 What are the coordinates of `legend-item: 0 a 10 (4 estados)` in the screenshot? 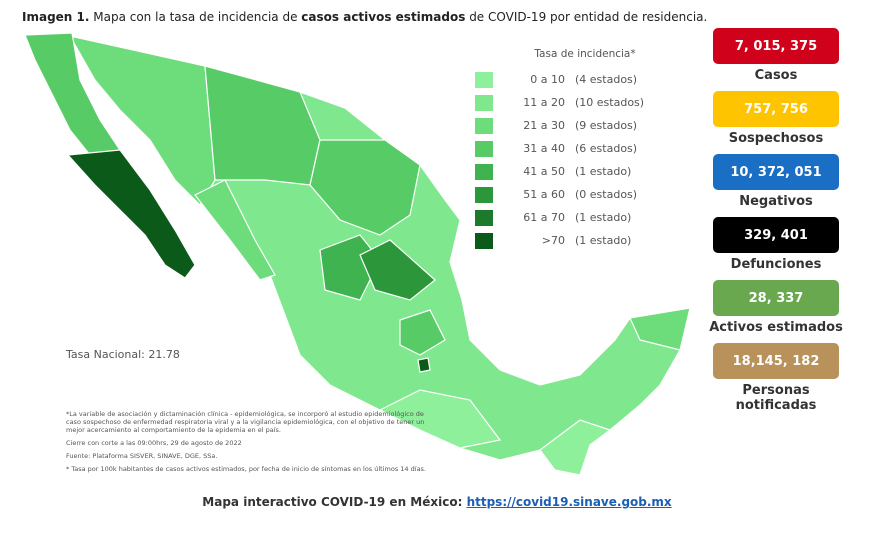 It's located at (575, 79).